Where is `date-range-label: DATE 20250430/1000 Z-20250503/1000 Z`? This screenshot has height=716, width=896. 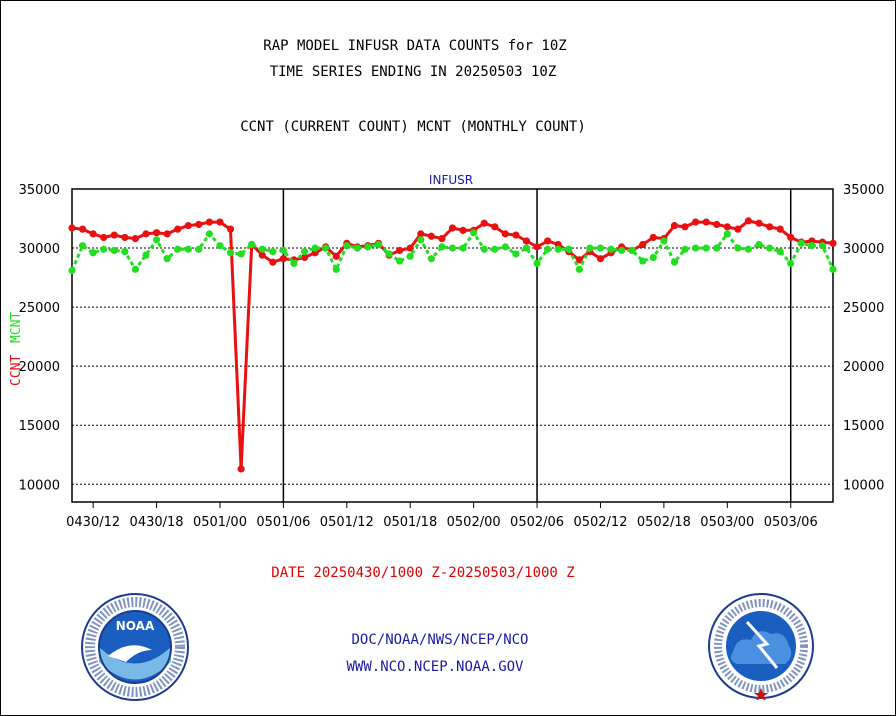
date-range-label: DATE 20250430/1000 Z-20250503/1000 Z is located at coordinates (423, 573).